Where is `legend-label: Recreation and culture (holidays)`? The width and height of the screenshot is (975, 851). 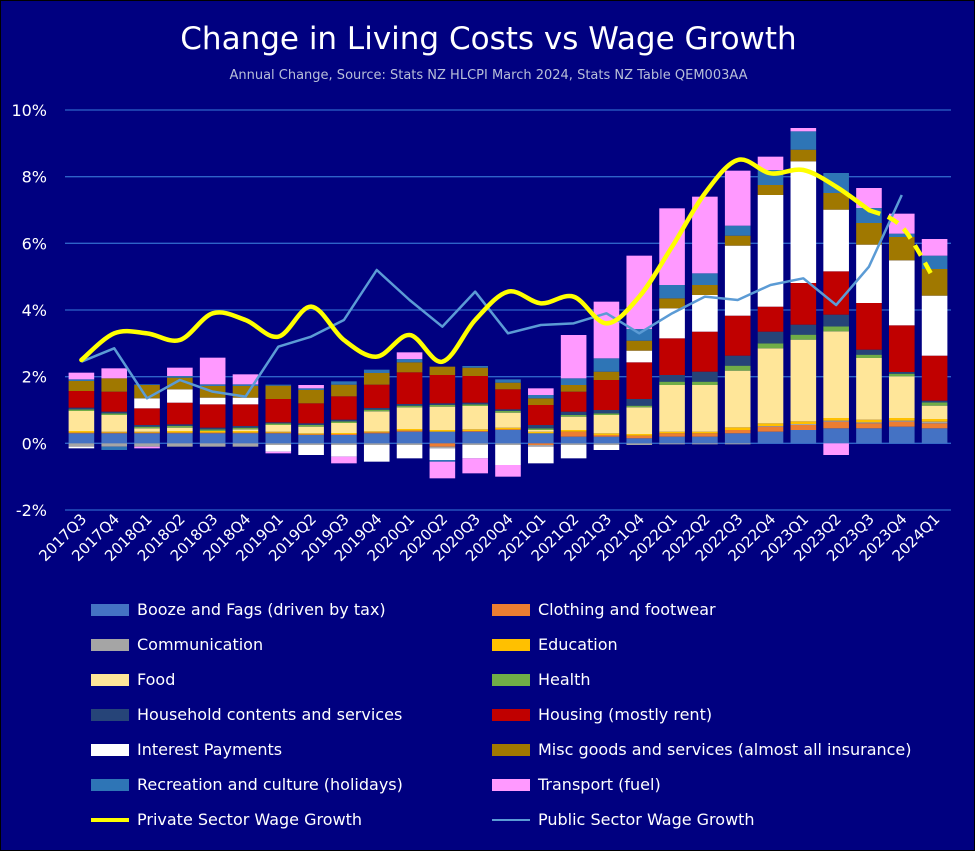 legend-label: Recreation and culture (holidays) is located at coordinates (270, 784).